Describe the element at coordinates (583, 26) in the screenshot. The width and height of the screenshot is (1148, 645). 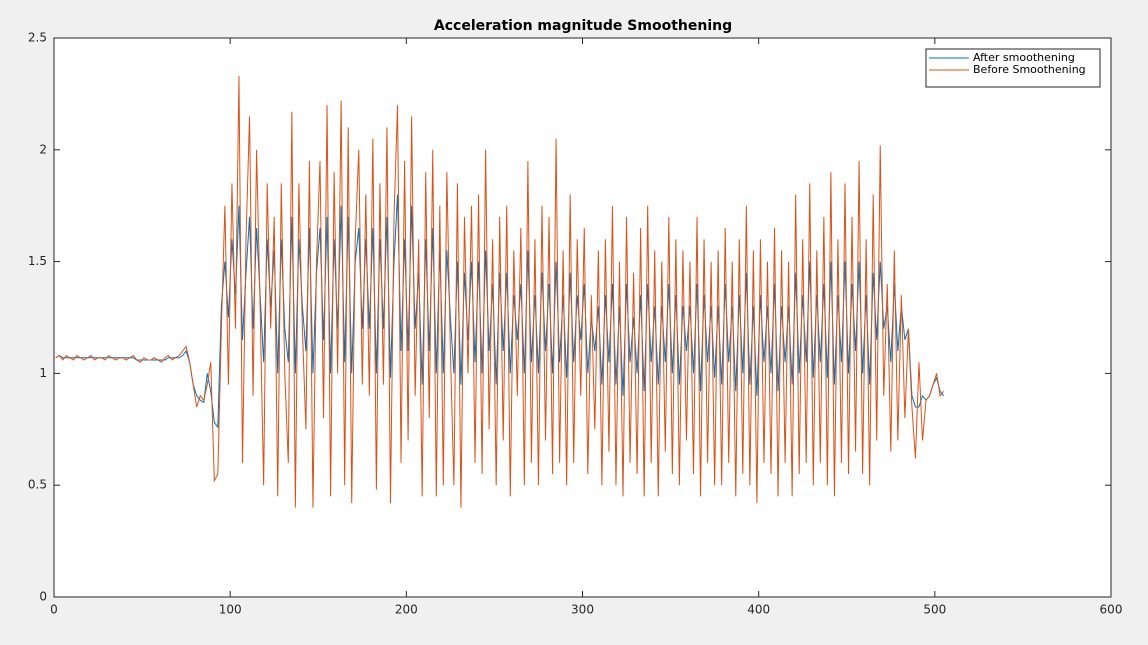
I see `chart-title: Acceleration magnitude Smoothening` at that location.